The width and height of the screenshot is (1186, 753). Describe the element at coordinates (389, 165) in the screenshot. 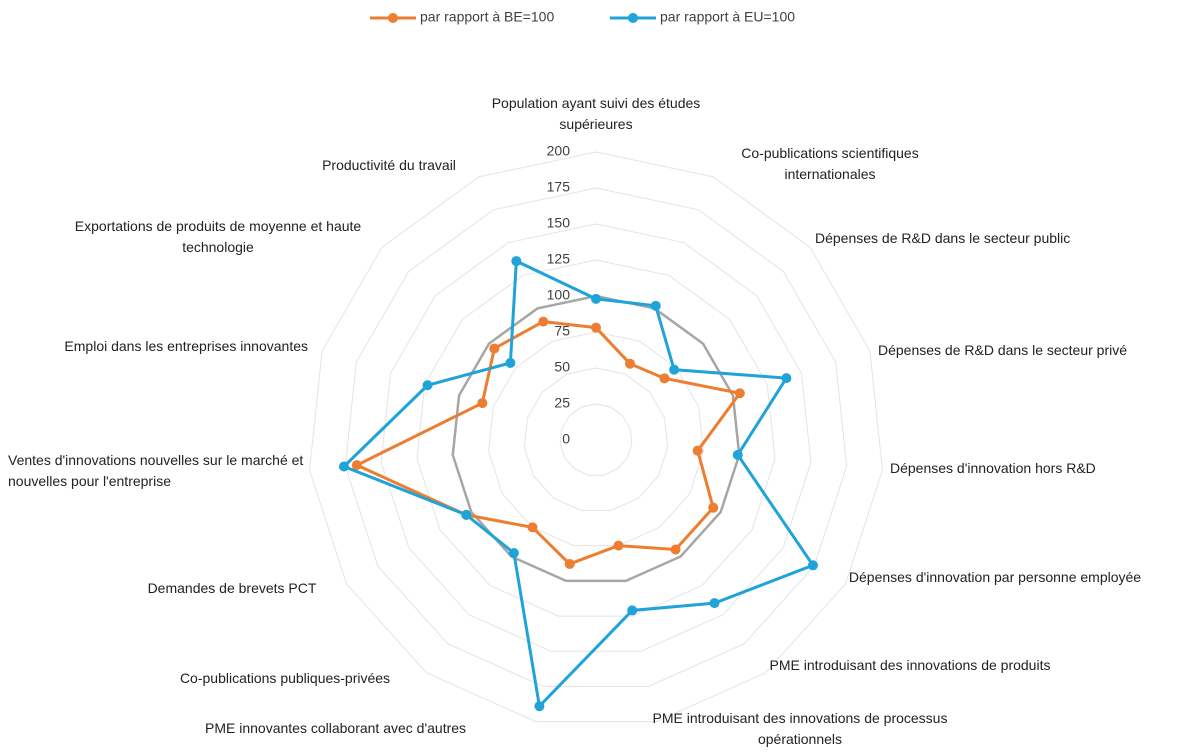

I see `axis-label: Productivité du travail` at that location.